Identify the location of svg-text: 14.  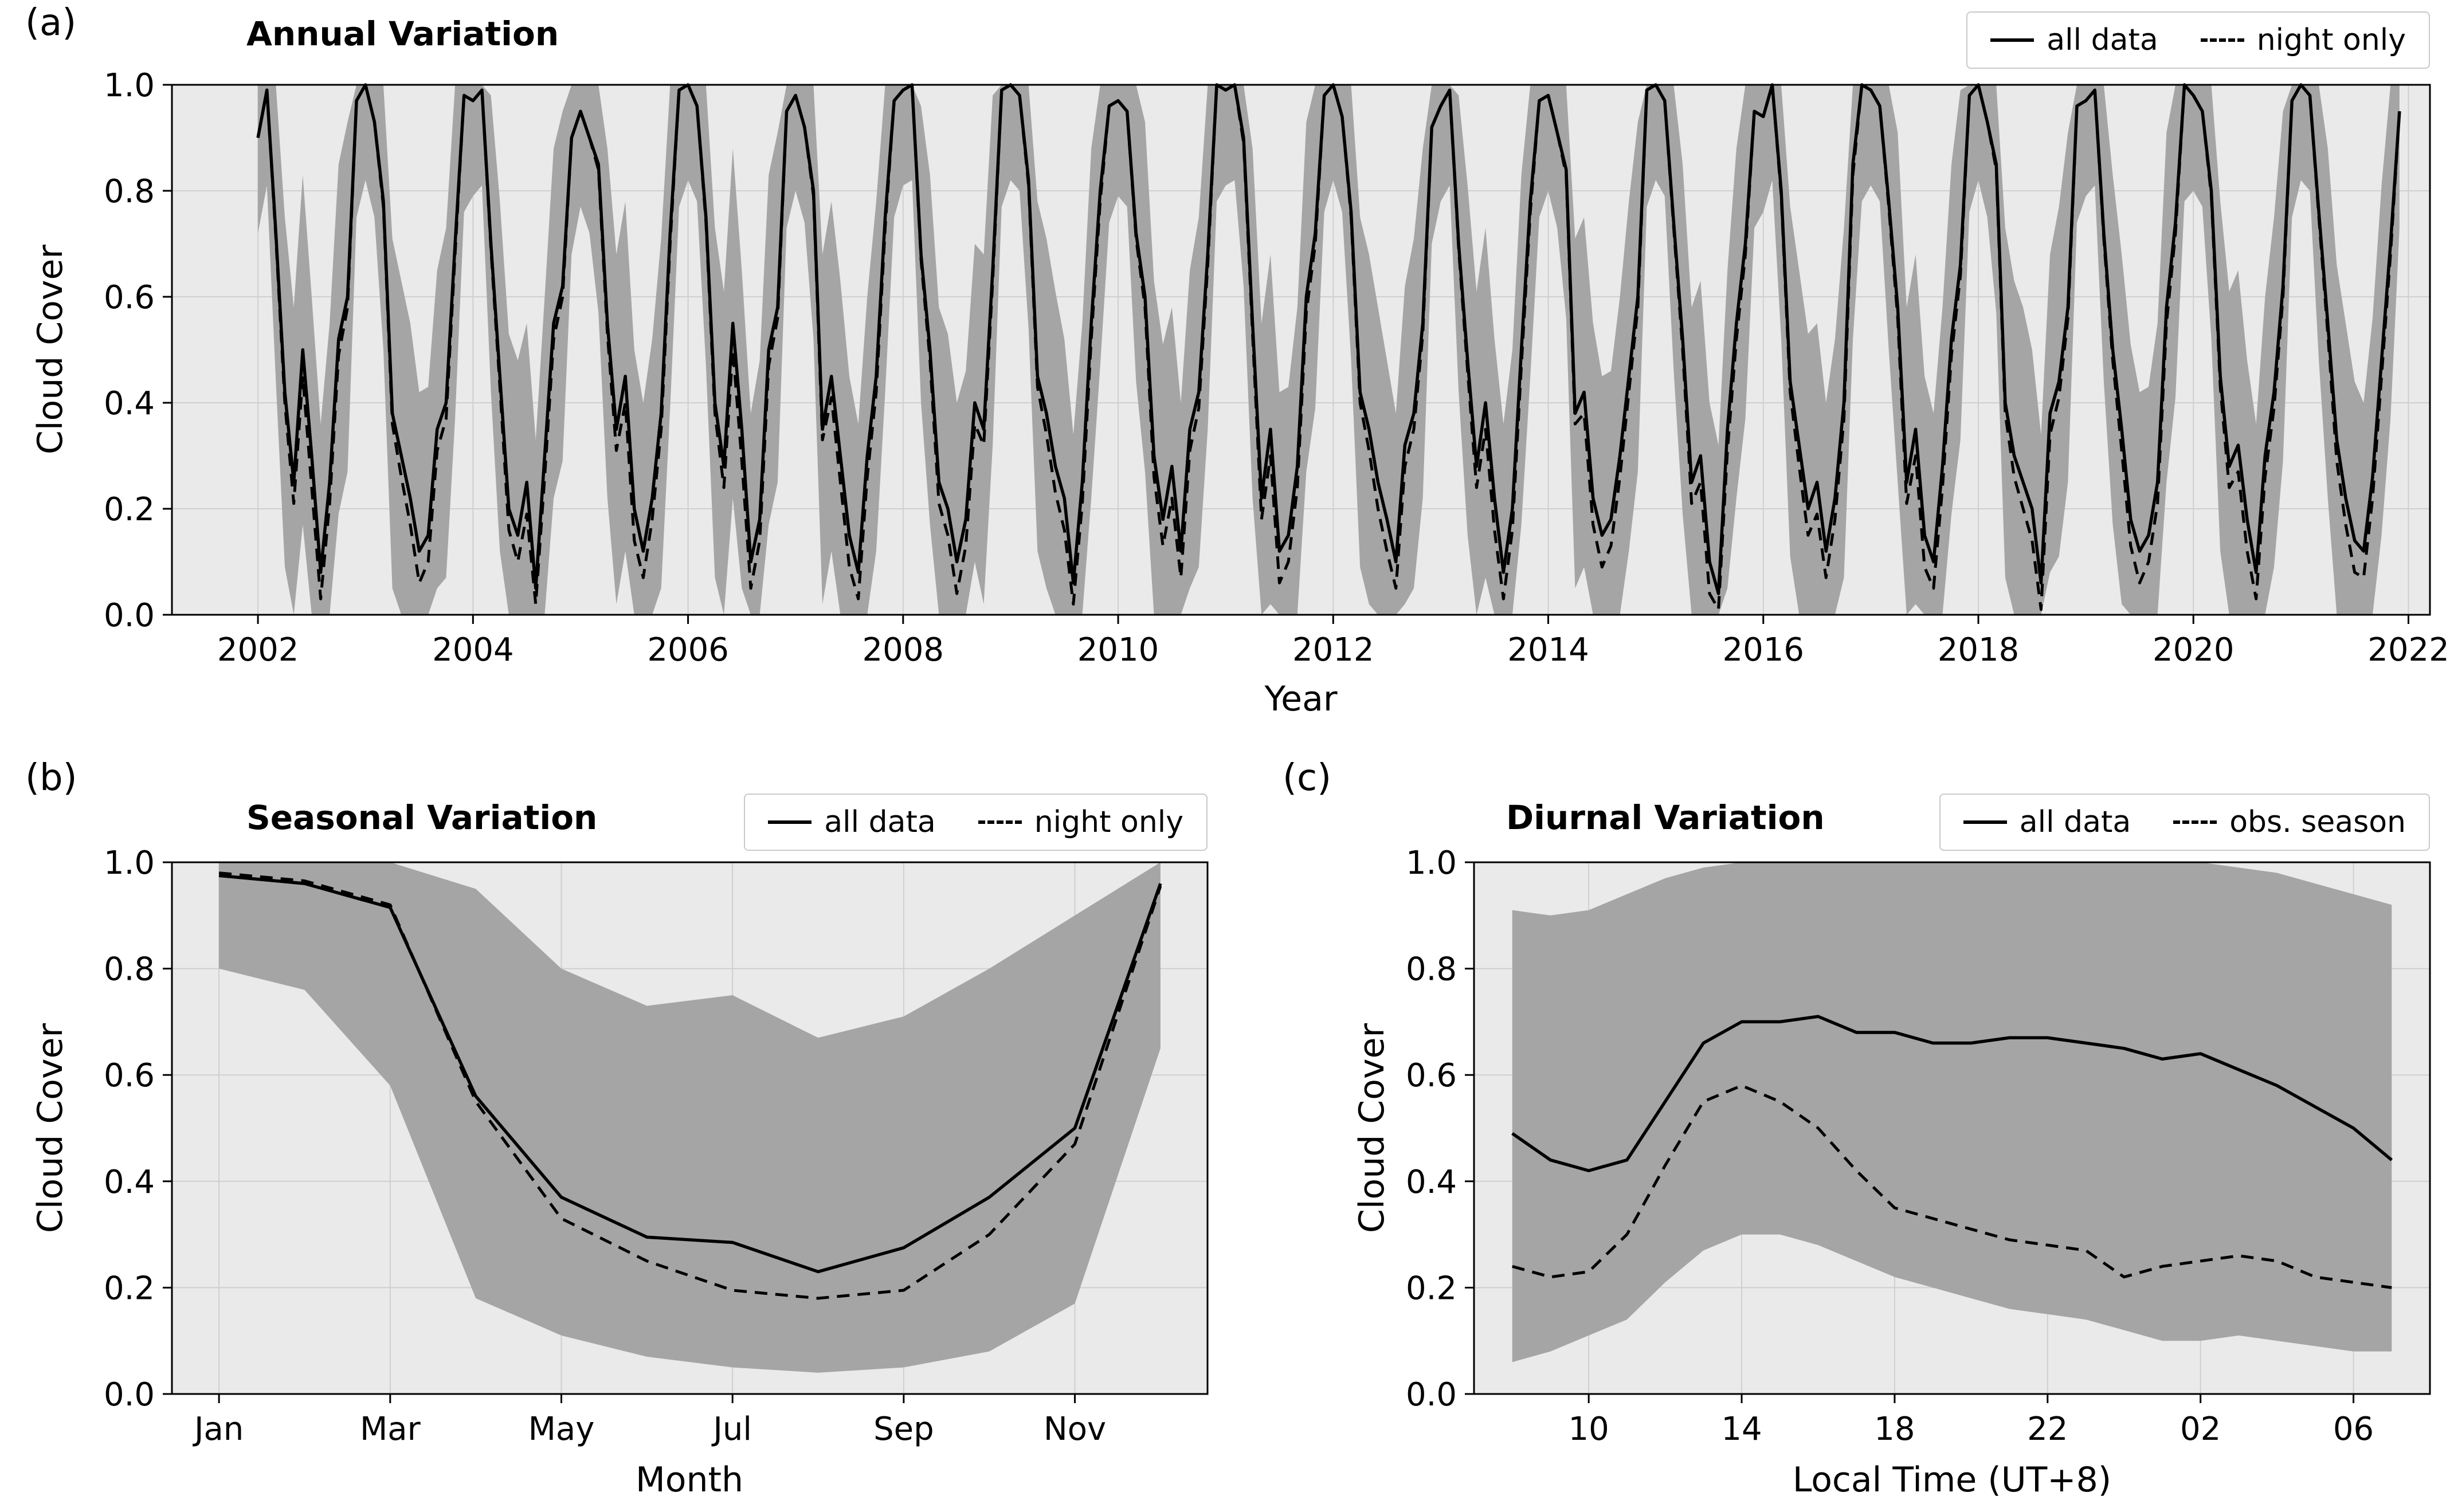
(1741, 1430).